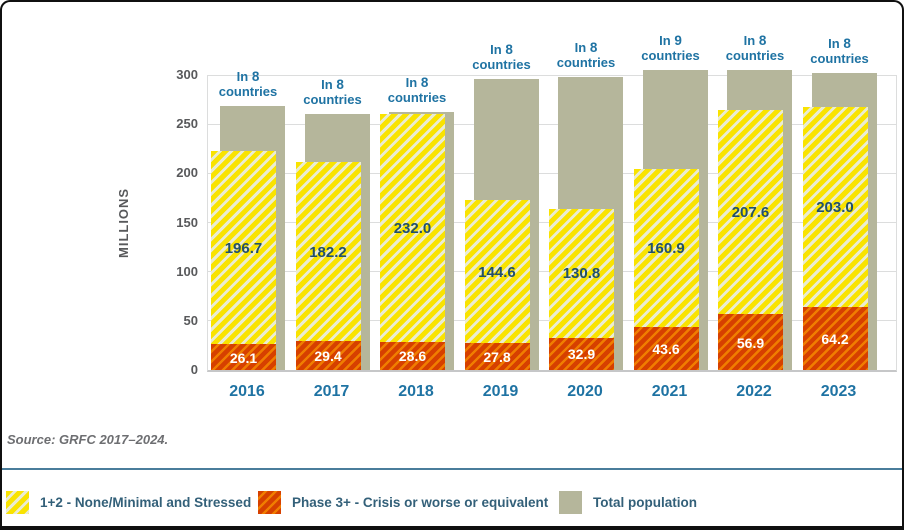 The image size is (904, 530). I want to click on y-axis-title: MILLIONS, so click(123, 222).